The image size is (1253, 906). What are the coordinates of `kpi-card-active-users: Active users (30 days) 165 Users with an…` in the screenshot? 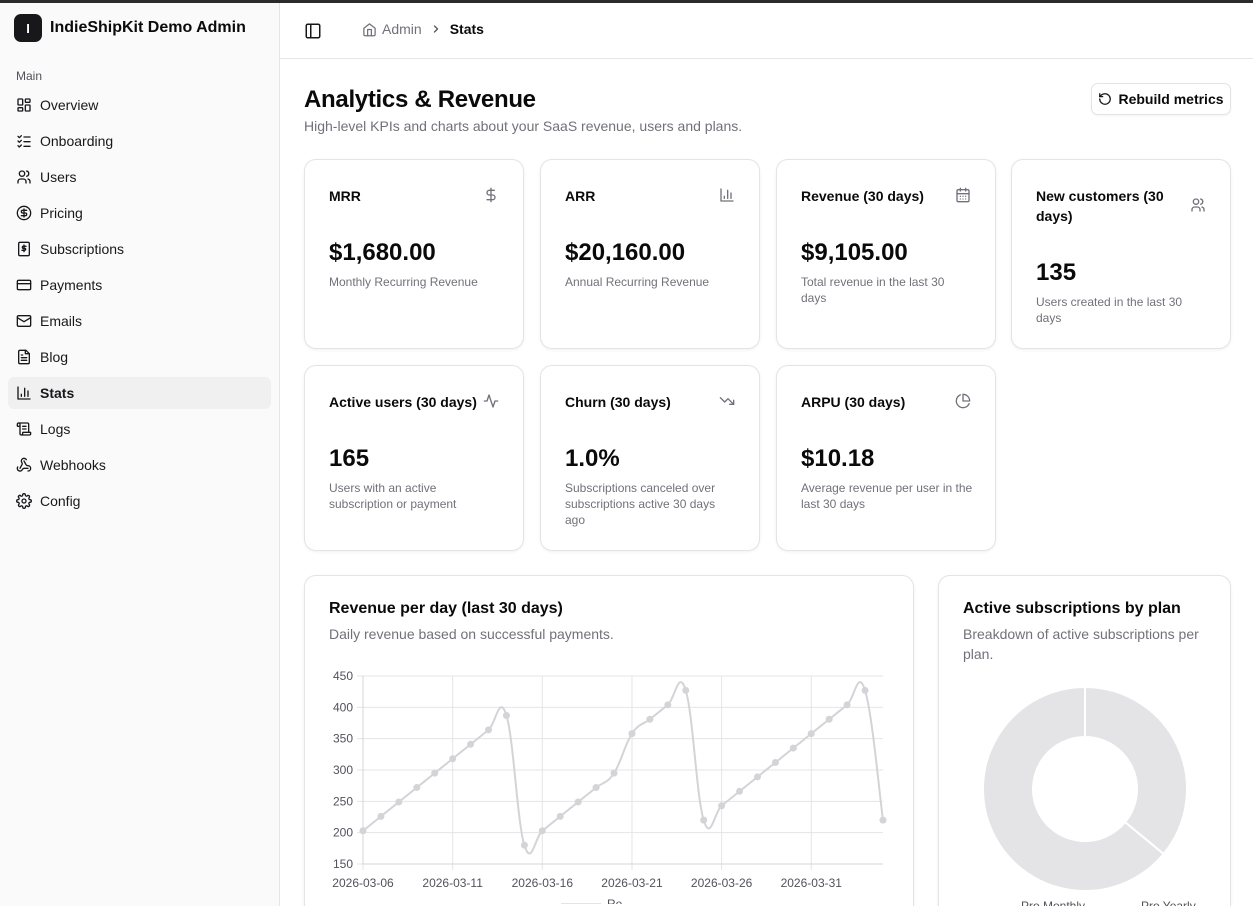 It's located at (414, 458).